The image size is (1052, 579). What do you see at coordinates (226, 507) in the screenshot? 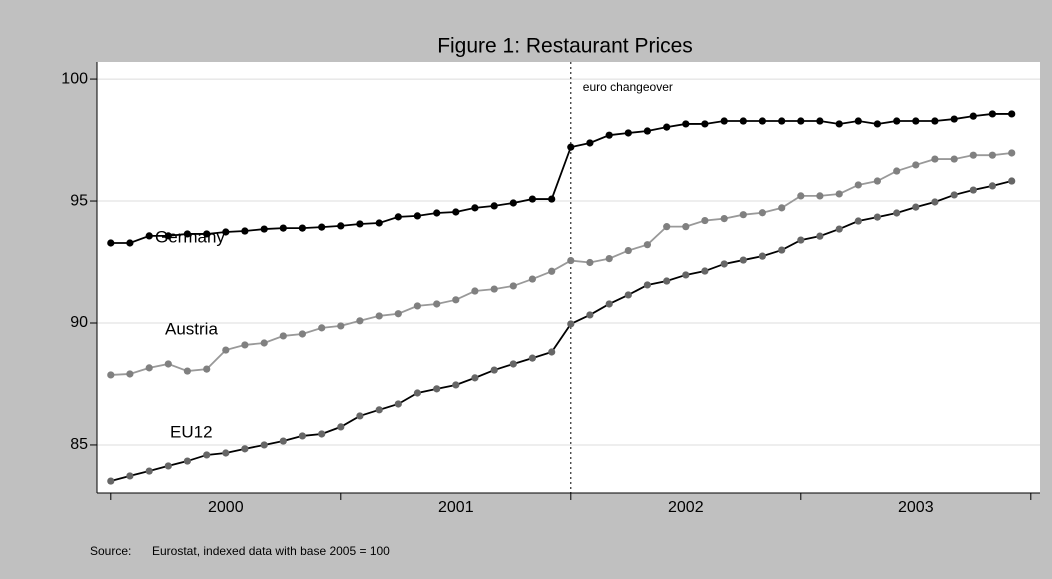
I see `x-tick-label: 2000` at bounding box center [226, 507].